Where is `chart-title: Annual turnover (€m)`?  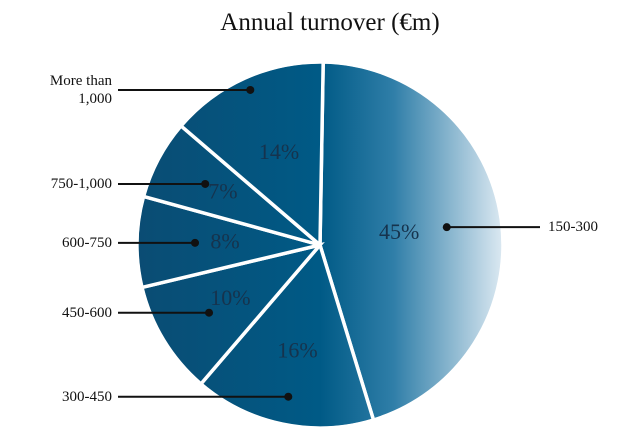
chart-title: Annual turnover (€m) is located at coordinates (329, 22).